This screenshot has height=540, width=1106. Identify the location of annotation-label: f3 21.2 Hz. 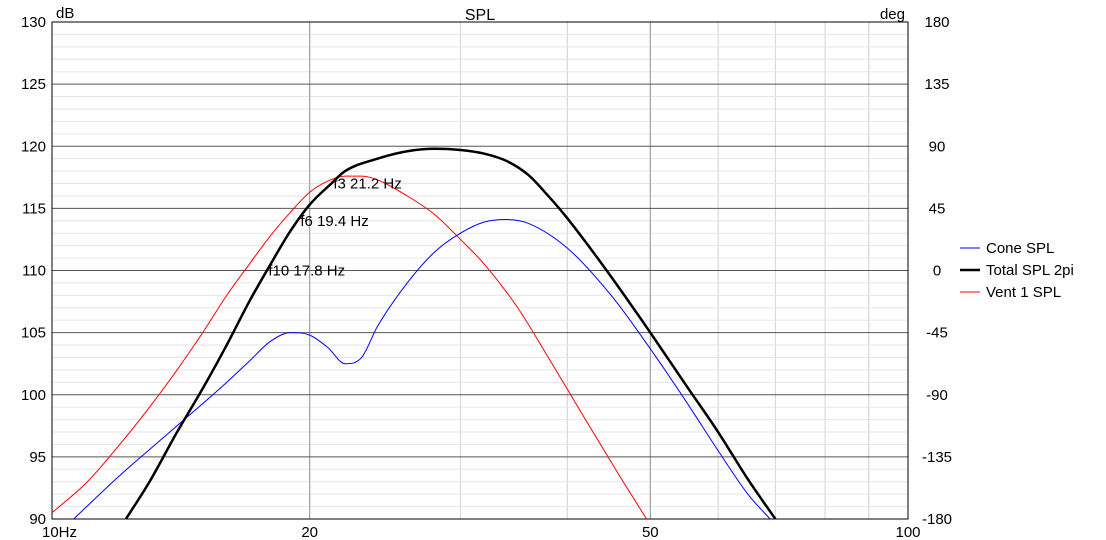
(367, 184).